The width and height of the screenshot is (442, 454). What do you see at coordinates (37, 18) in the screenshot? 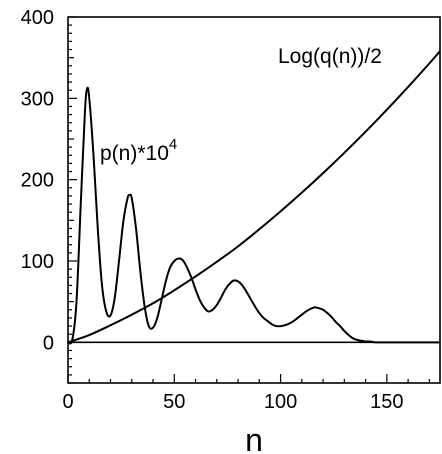
I see `y-tick-label: 400` at bounding box center [37, 18].